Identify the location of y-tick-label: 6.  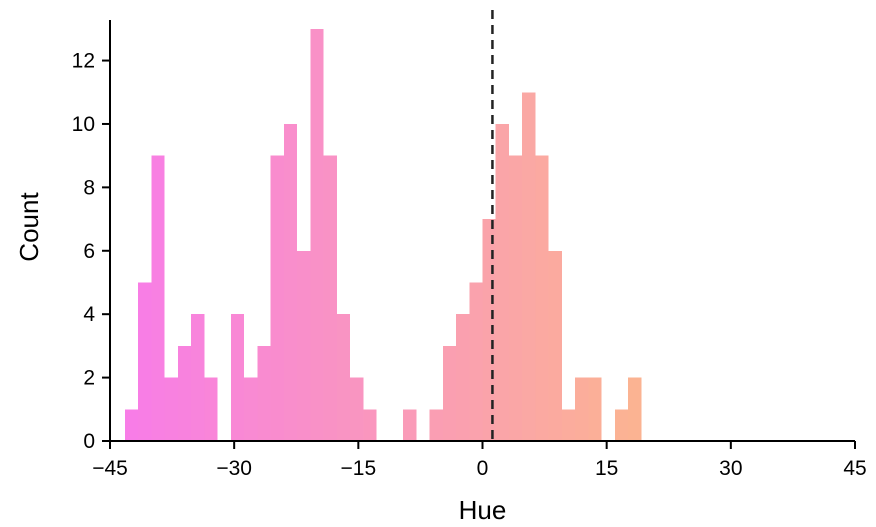
(89, 251).